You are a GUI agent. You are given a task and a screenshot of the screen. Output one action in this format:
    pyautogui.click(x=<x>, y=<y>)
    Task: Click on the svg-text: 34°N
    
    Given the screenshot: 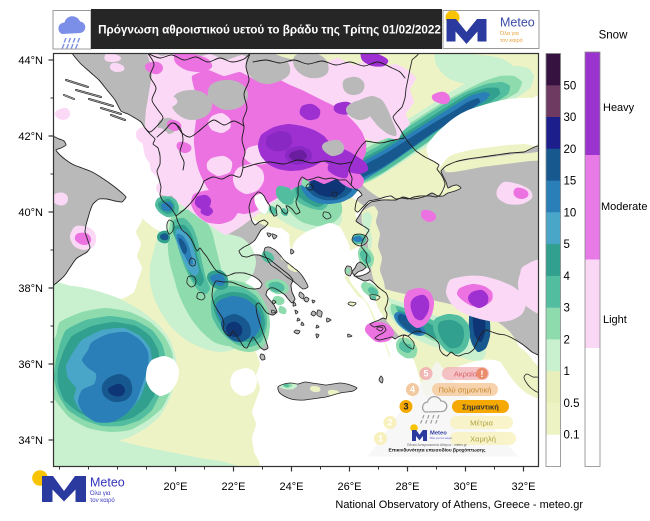 What is the action you would take?
    pyautogui.click(x=30, y=441)
    